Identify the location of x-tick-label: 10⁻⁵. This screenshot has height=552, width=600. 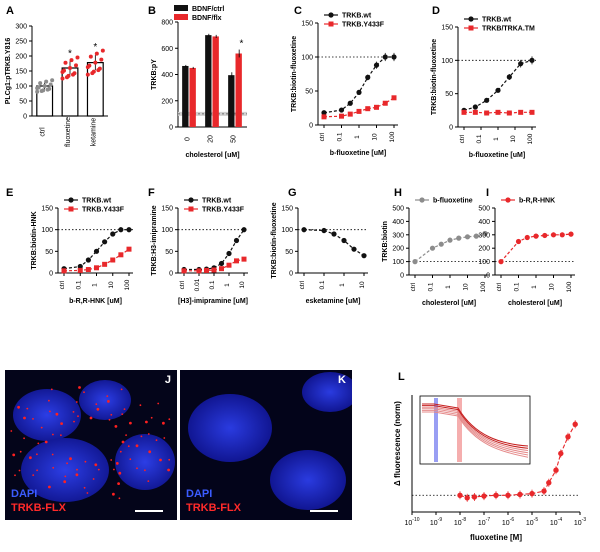
(532, 522).